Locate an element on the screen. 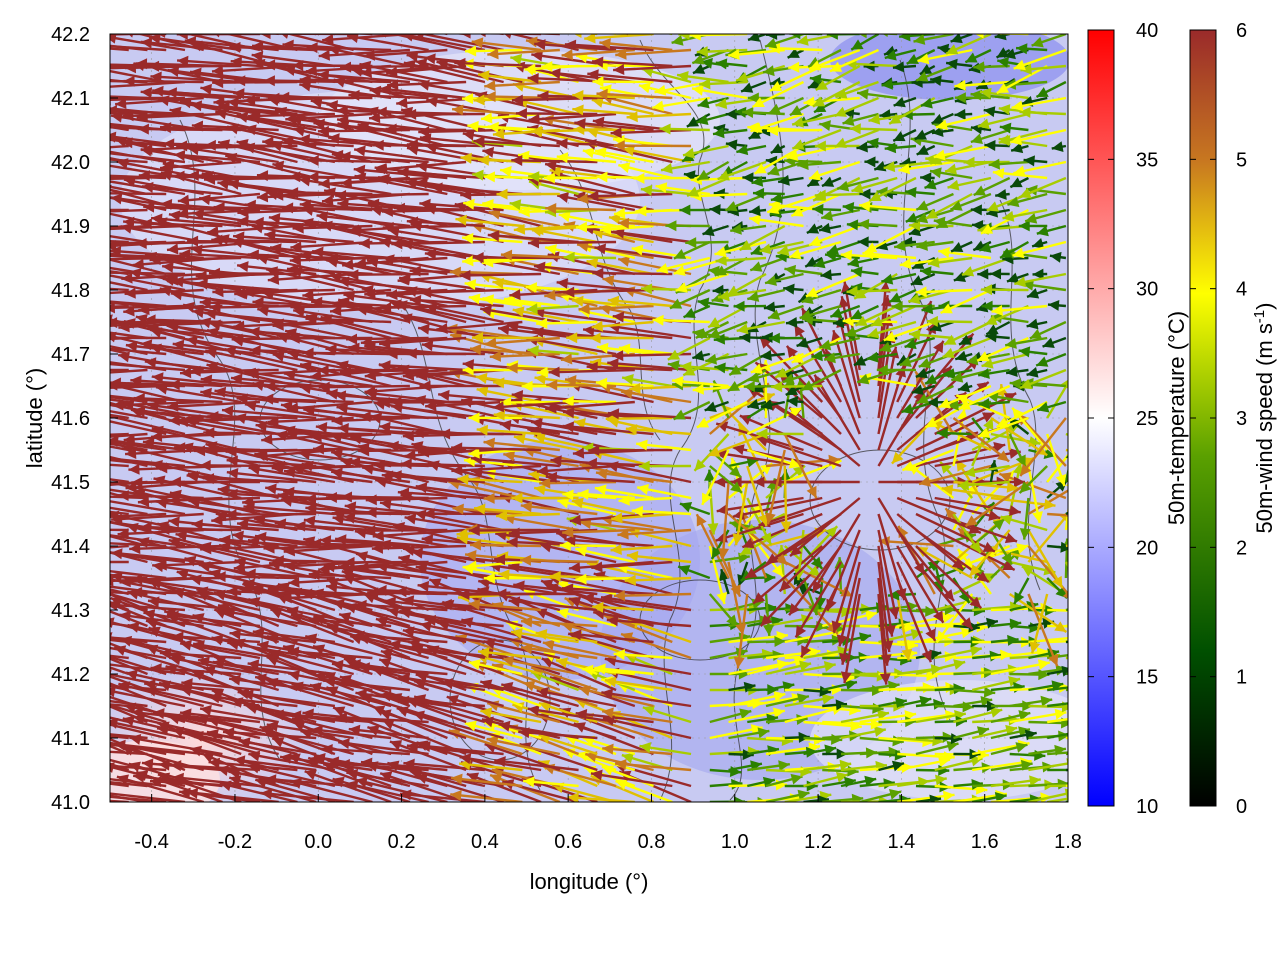  colorbar-tick-label: 35 is located at coordinates (1147, 160).